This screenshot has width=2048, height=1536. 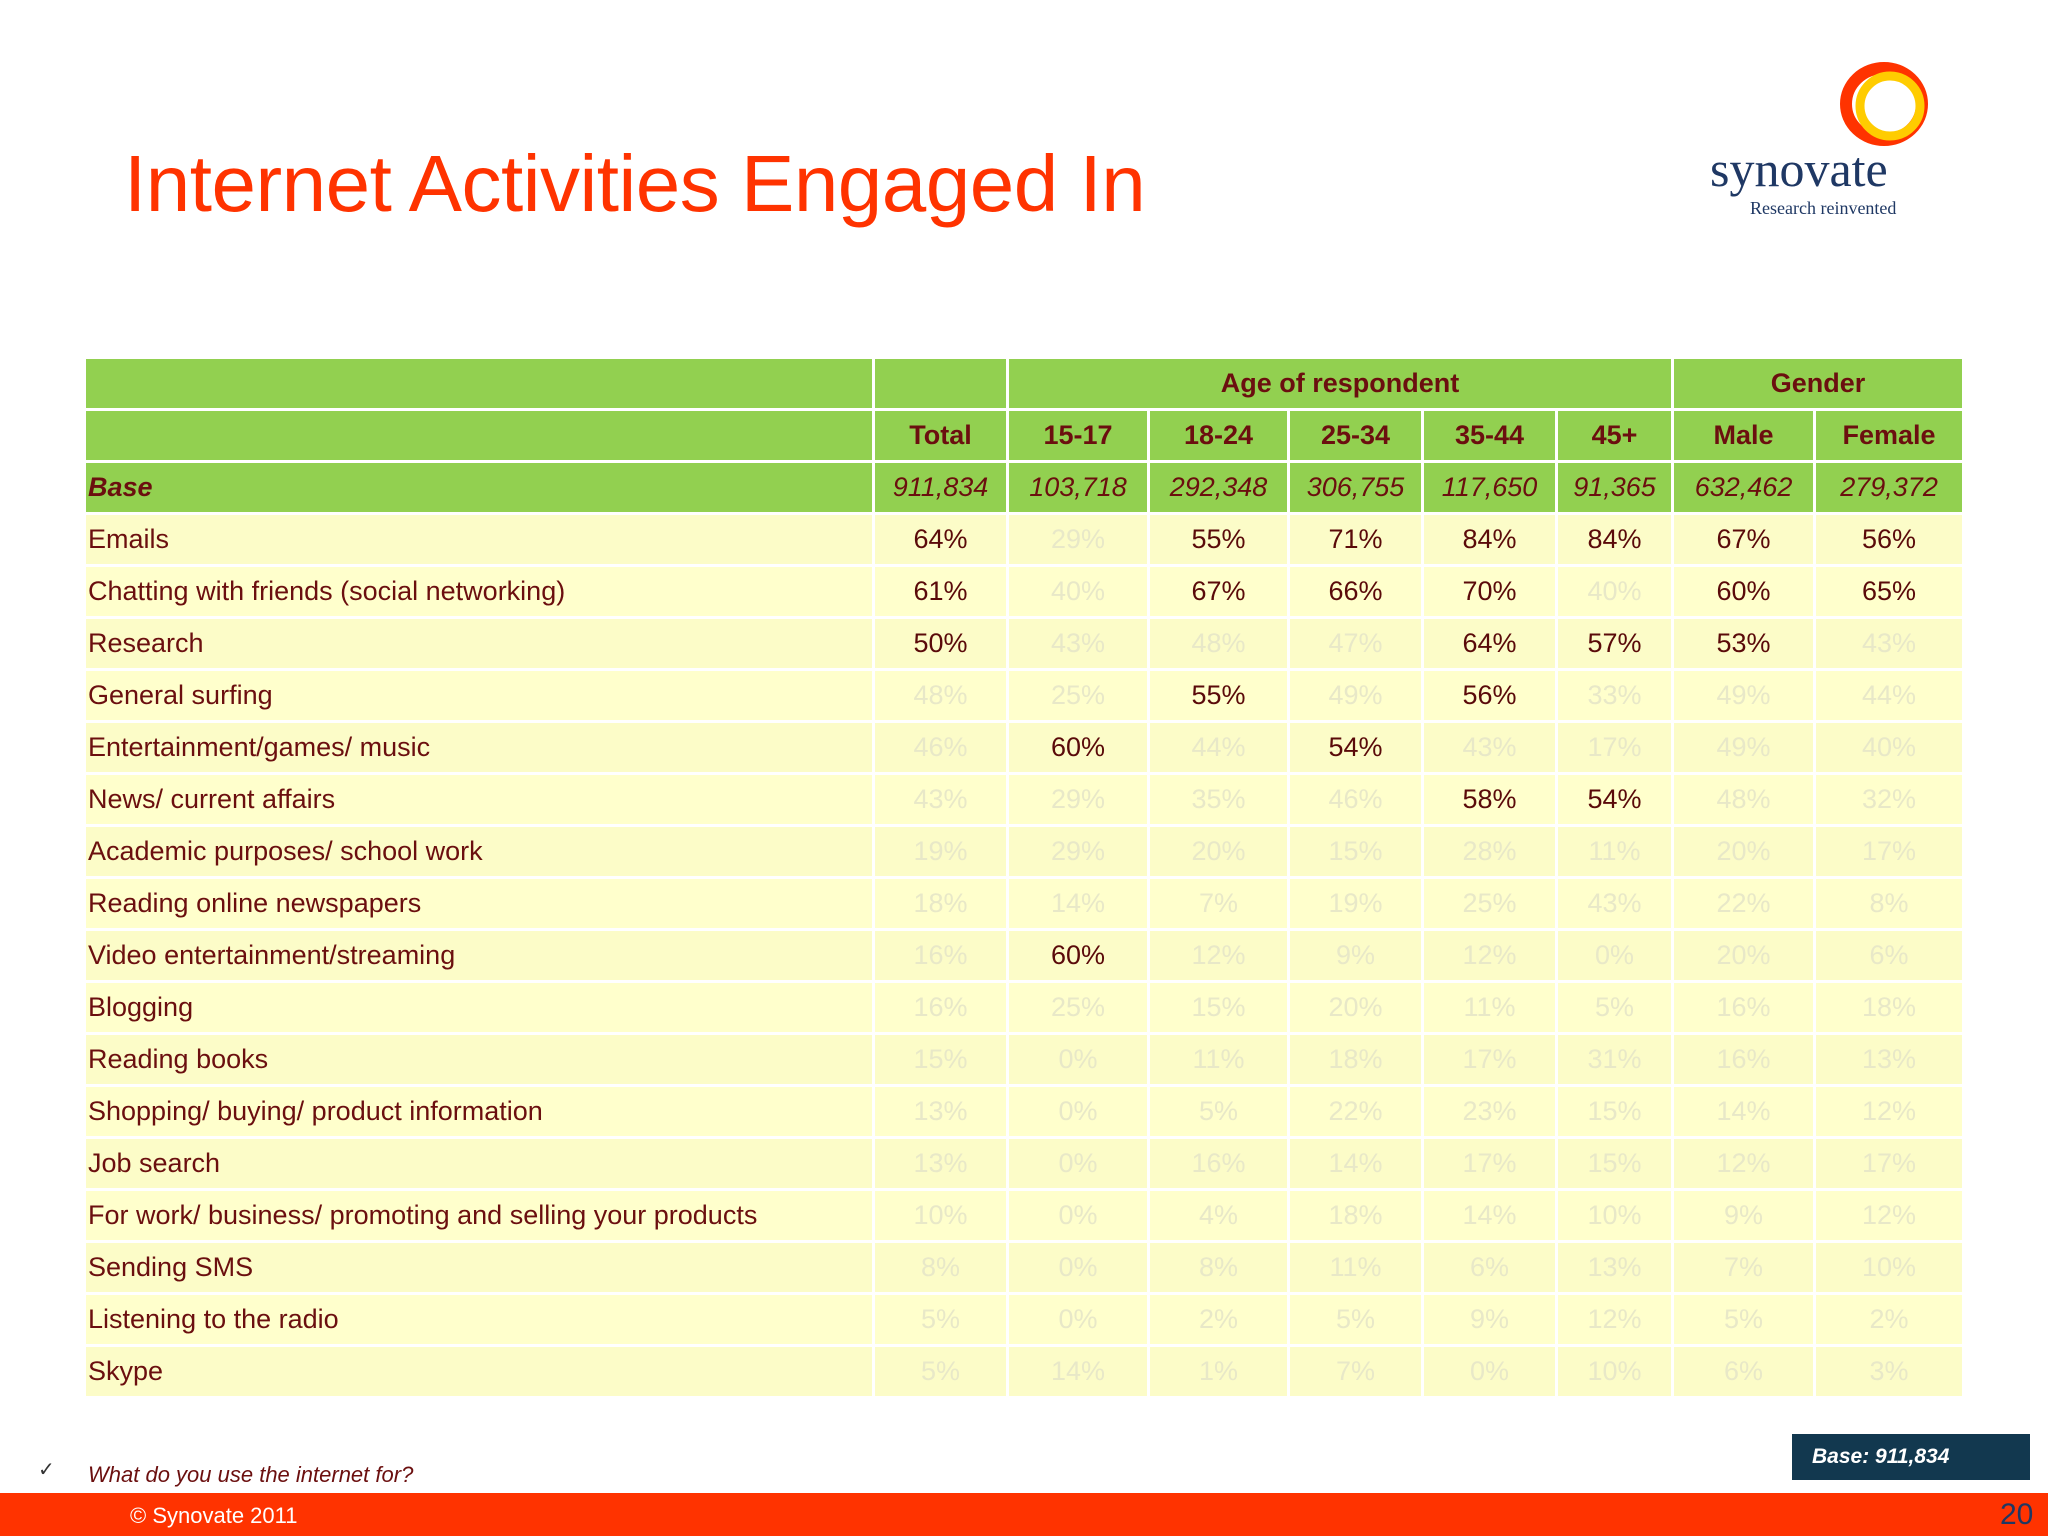 What do you see at coordinates (1024, 697) in the screenshot?
I see `table-row: General surfing 48% 25% 55% 49% 56% 33% 49% 44%` at bounding box center [1024, 697].